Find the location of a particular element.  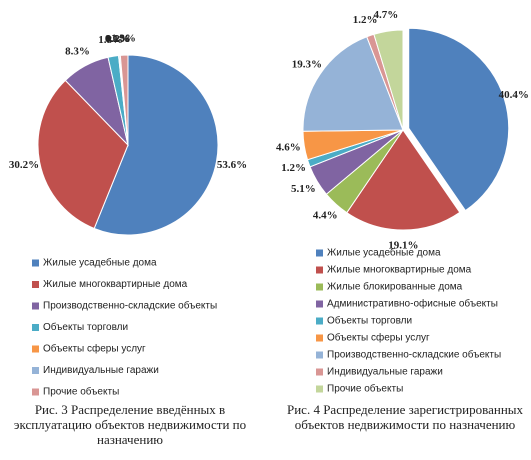

caption: назначению is located at coordinates (130, 439).